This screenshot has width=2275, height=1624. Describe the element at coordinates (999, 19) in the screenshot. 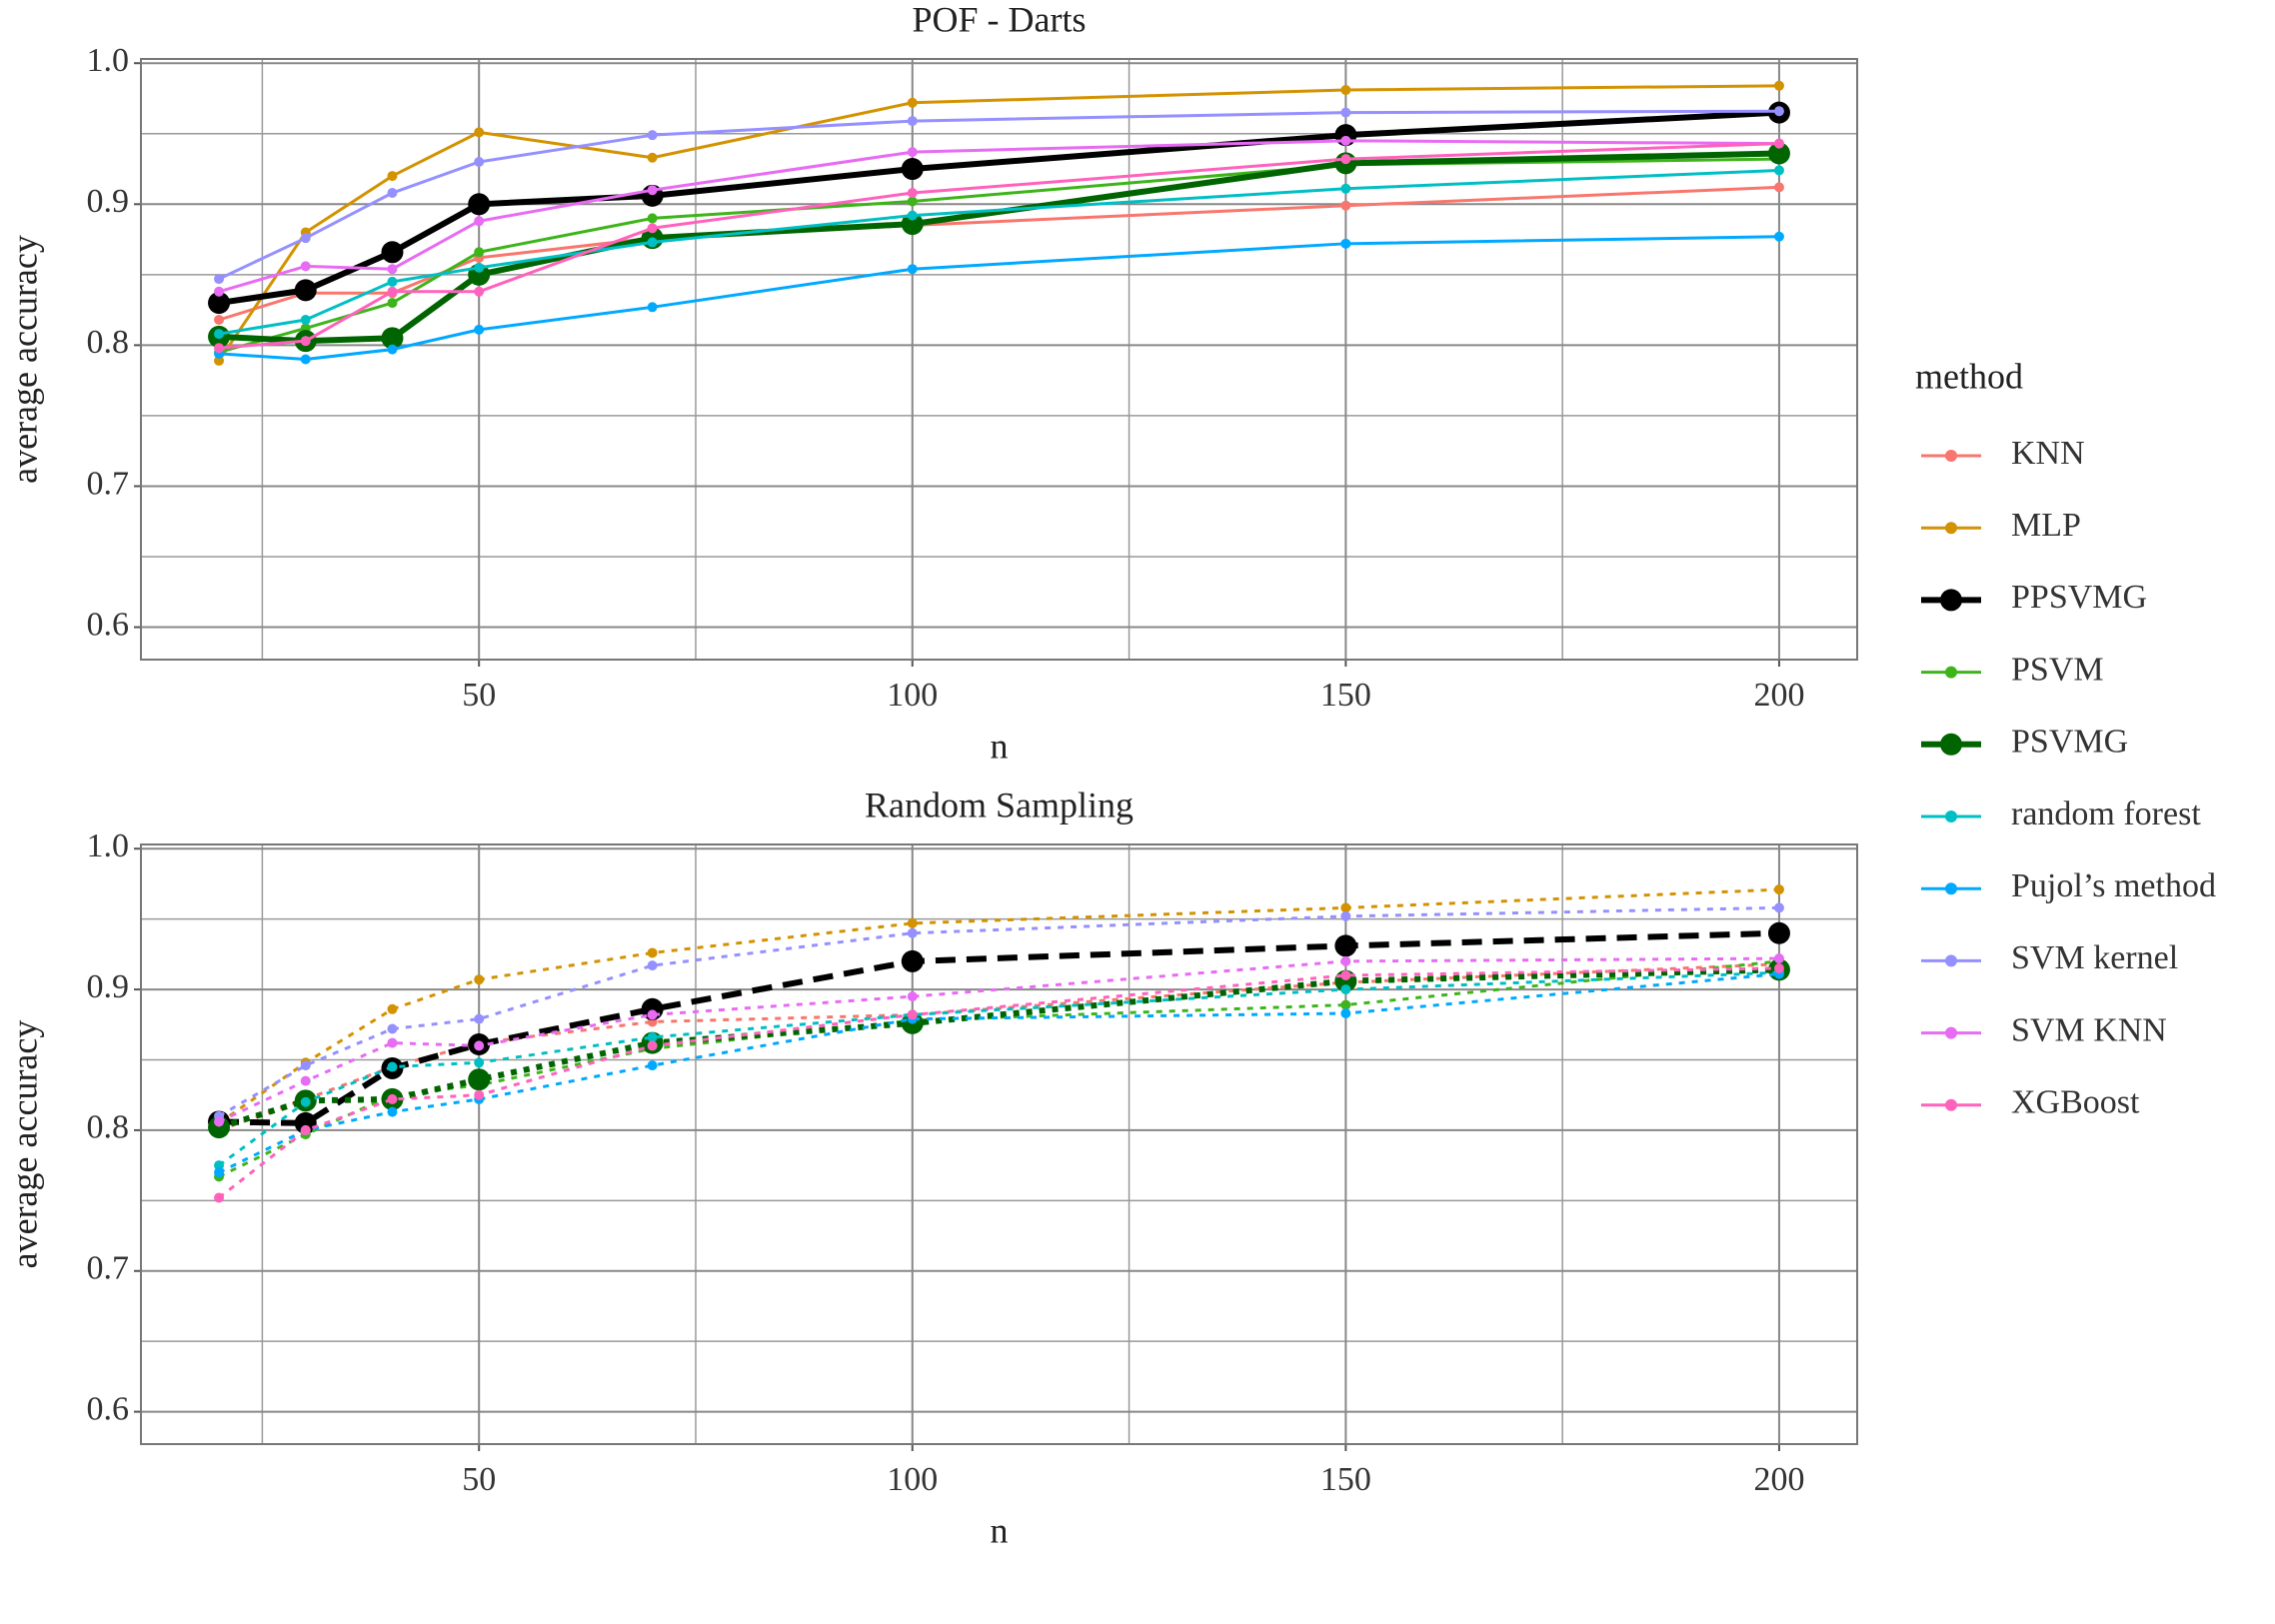

I see `chart-title: POF - Darts` at that location.